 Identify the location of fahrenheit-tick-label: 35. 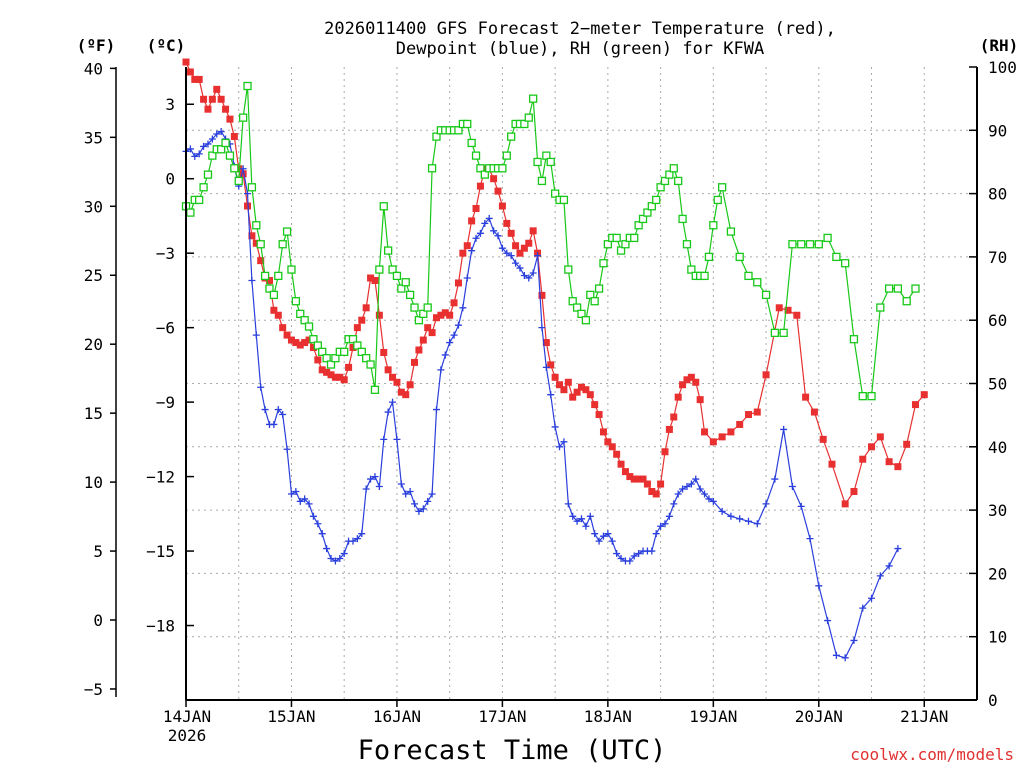
(93, 137).